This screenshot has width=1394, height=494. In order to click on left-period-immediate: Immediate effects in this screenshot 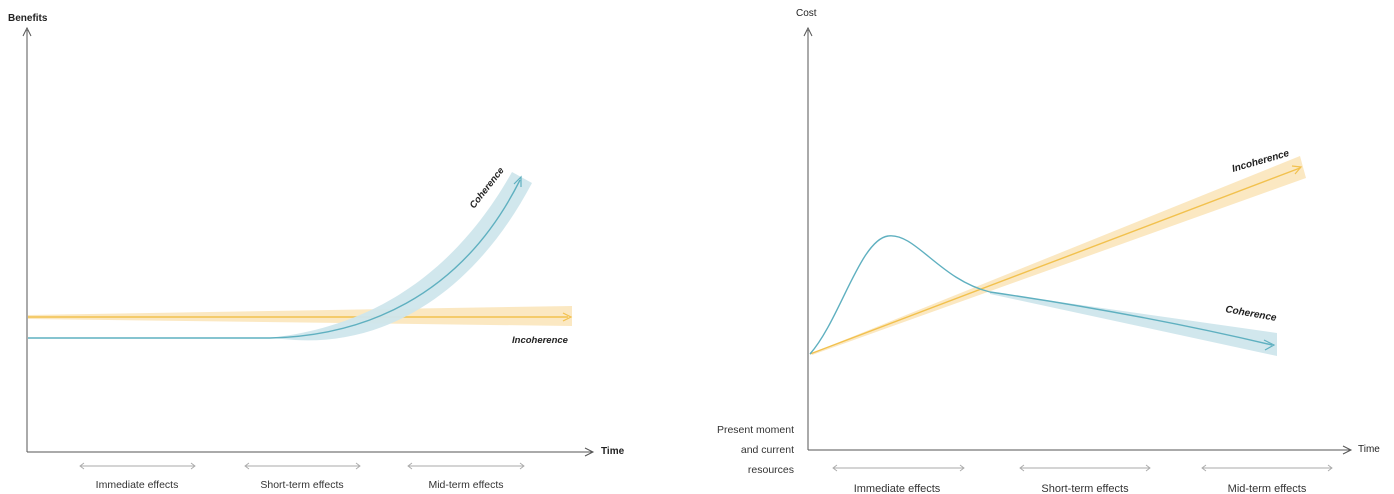, I will do `click(137, 476)`.